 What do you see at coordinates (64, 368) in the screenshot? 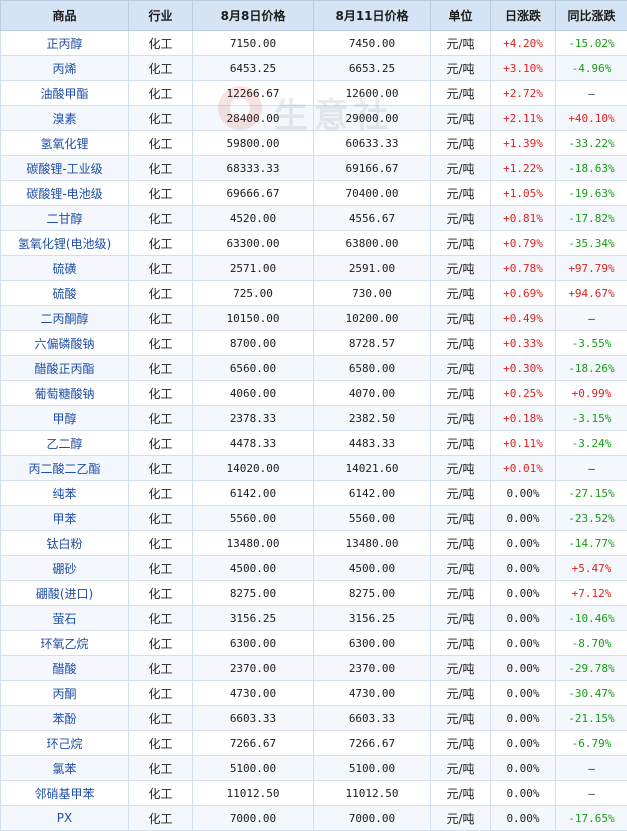
I see `commodity-name: 醋酸正丙酯` at bounding box center [64, 368].